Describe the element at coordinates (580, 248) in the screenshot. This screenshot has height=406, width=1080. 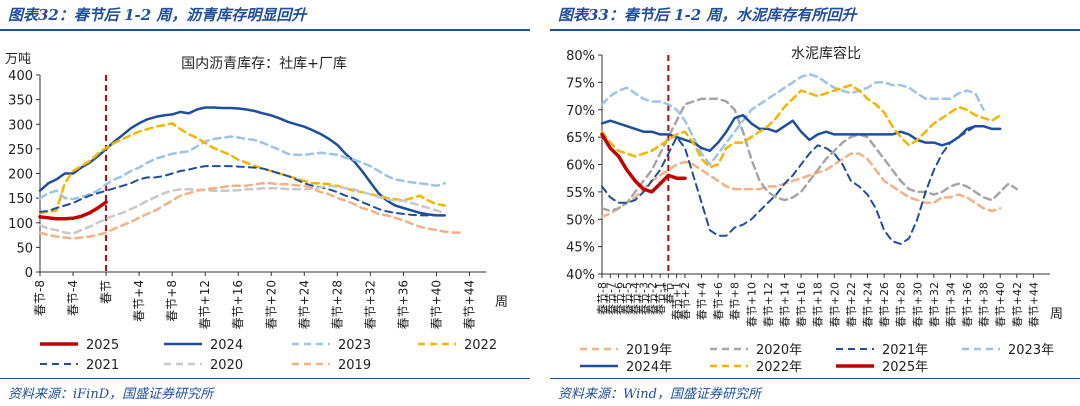
I see `y-tick-label: 45%` at that location.